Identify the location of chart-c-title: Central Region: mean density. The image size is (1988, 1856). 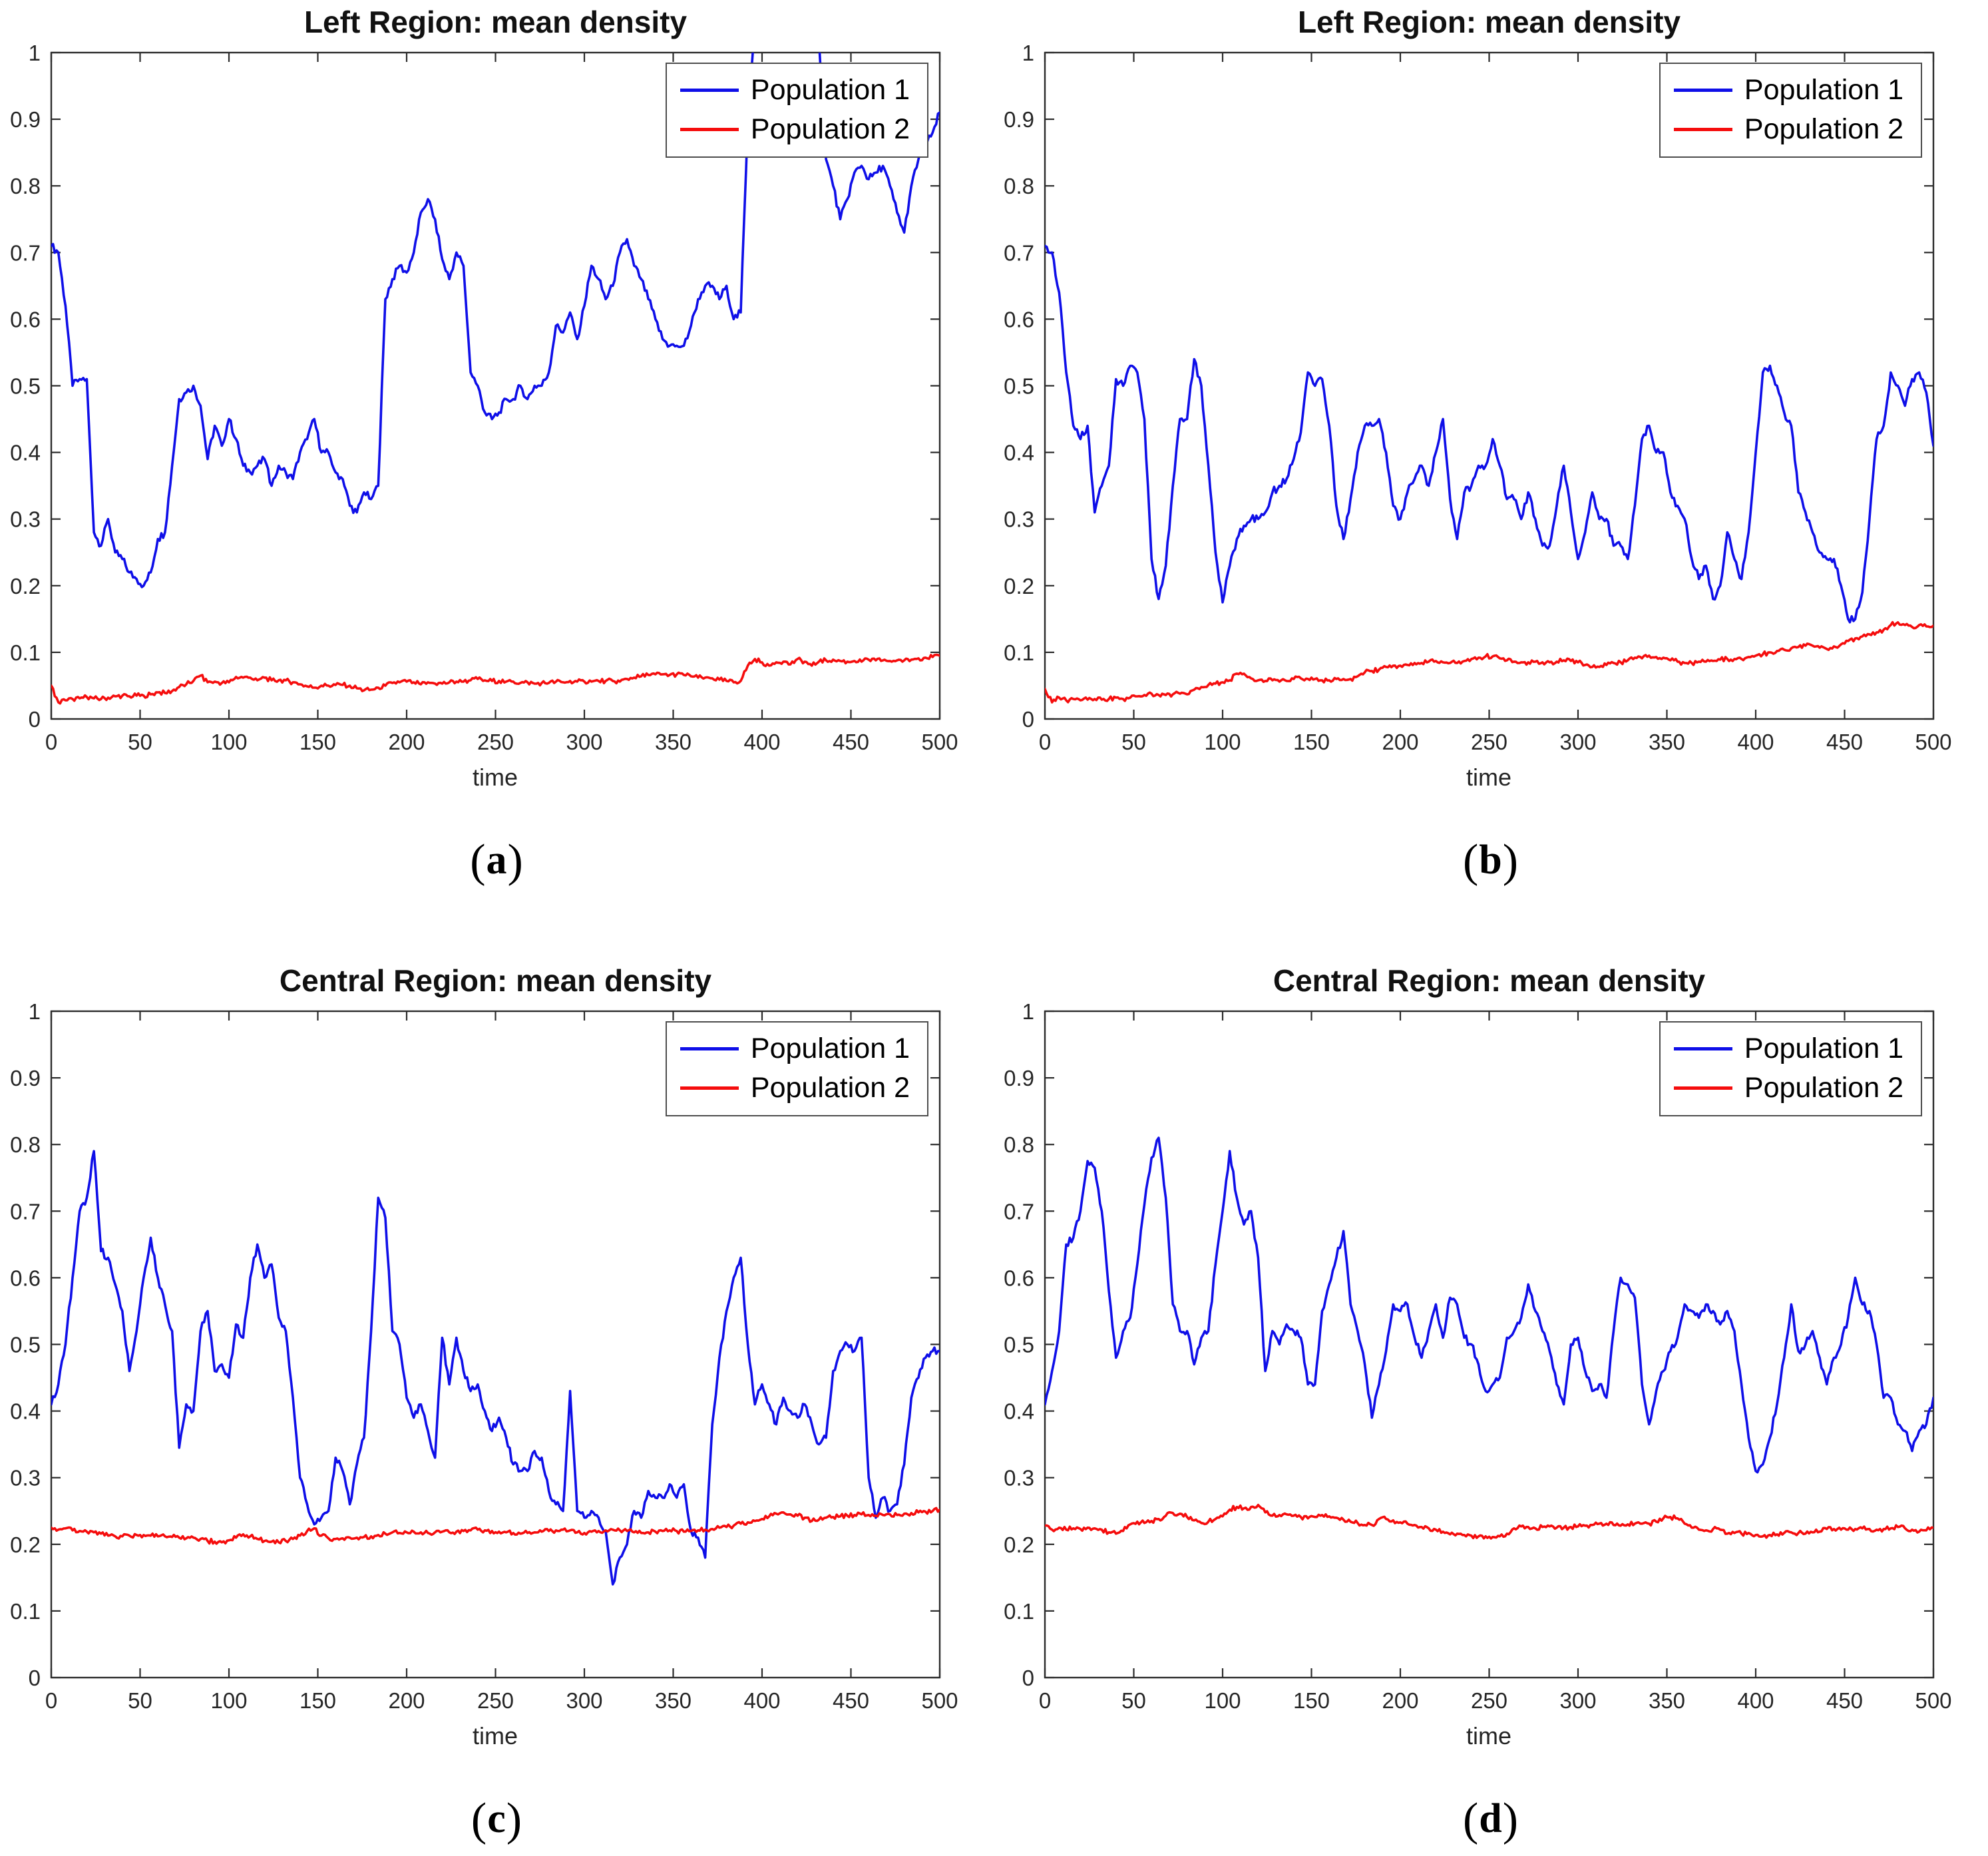
(496, 980).